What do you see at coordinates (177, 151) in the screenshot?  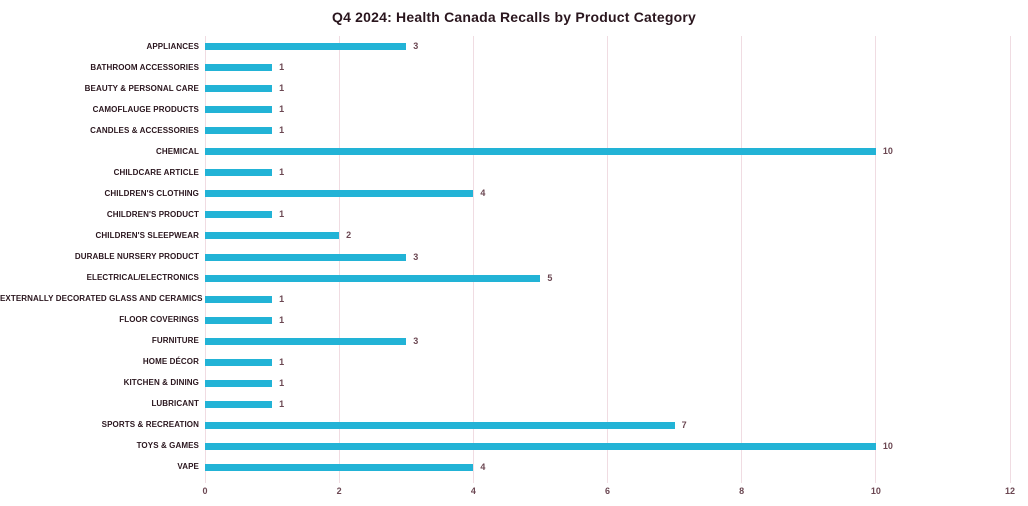 I see `category-label: CHEMICAL` at bounding box center [177, 151].